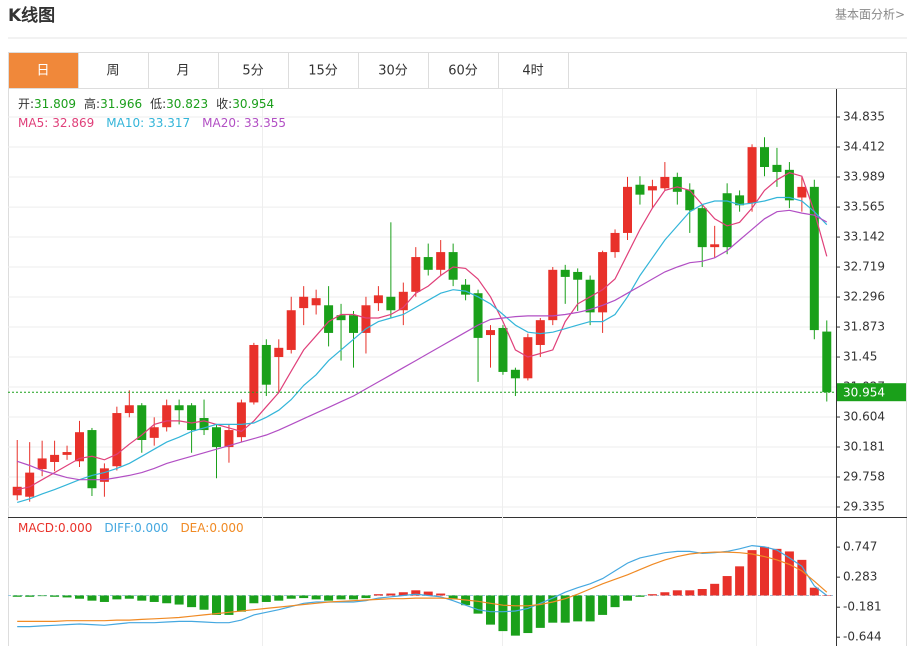 This screenshot has height=646, width=909. What do you see at coordinates (864, 297) in the screenshot?
I see `y-tick-label: 32.296` at bounding box center [864, 297].